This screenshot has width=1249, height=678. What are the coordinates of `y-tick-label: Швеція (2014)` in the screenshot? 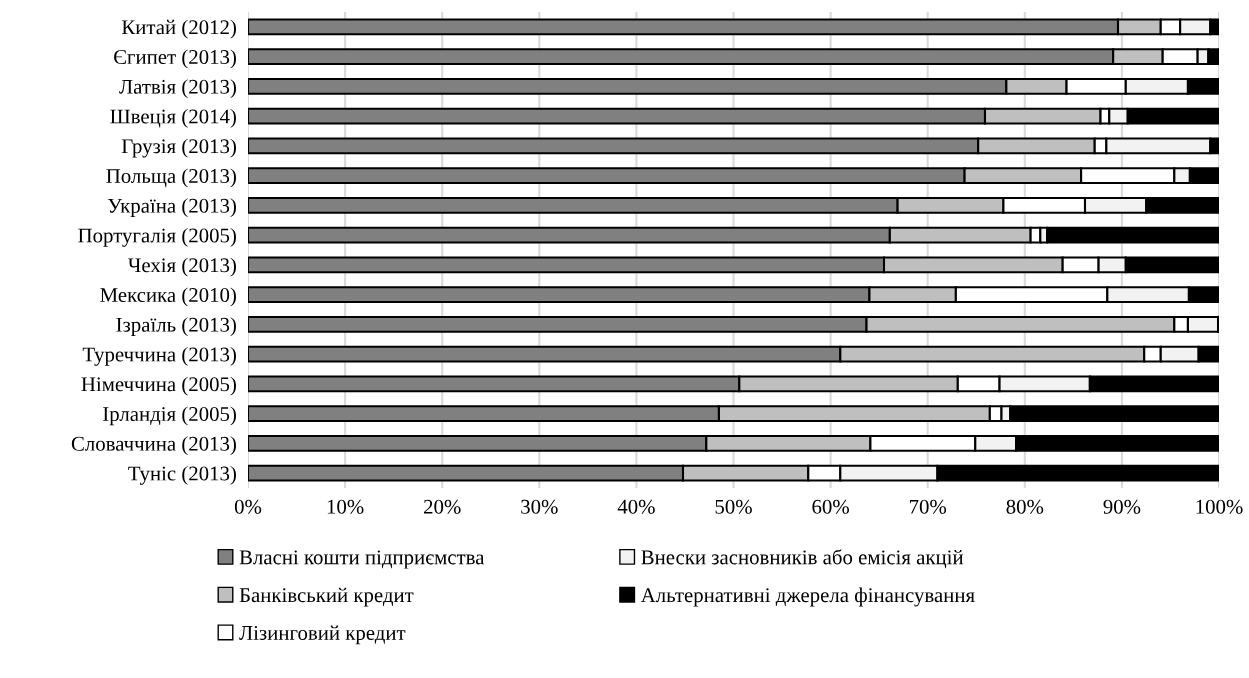 It's located at (173, 118).